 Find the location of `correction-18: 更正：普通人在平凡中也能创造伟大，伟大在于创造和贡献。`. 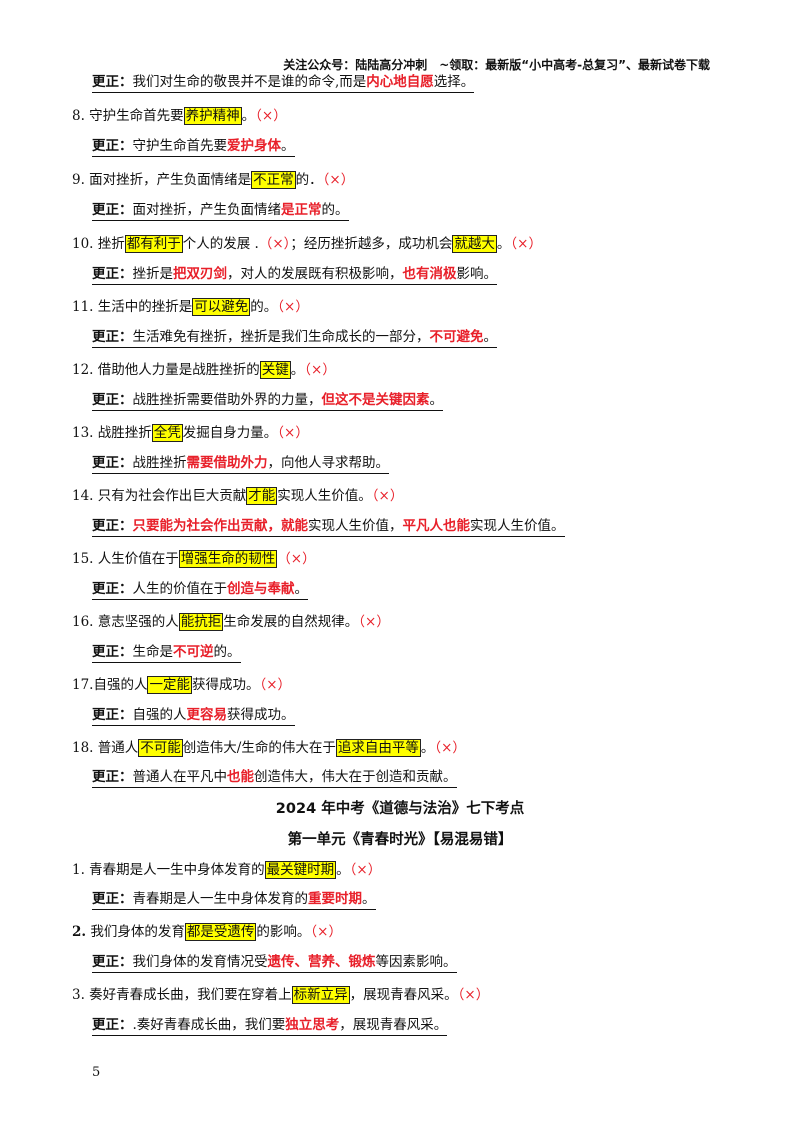

correction-18: 更正：普通人在平凡中也能创造伟大，伟大在于创造和贡献。 is located at coordinates (274, 777).